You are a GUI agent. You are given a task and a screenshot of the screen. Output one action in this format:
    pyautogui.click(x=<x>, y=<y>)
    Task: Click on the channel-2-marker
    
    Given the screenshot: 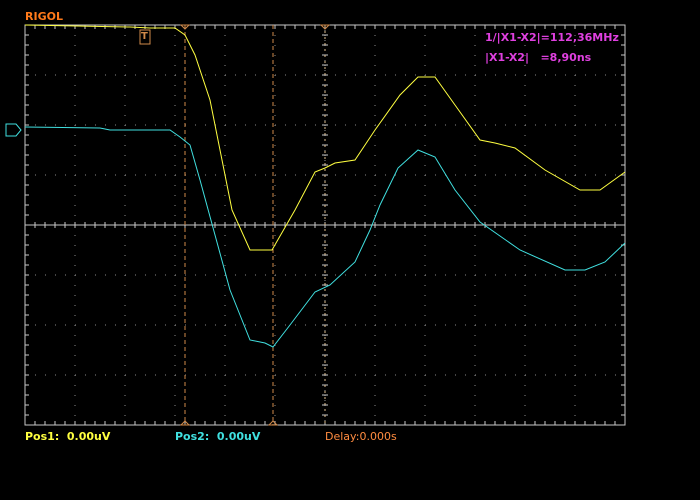 What is the action you would take?
    pyautogui.click(x=13, y=130)
    